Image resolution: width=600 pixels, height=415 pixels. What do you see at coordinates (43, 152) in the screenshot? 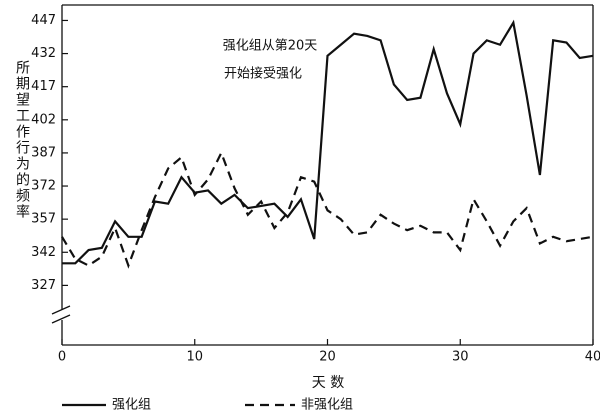
I see `y-tick-label: 387` at bounding box center [43, 152].